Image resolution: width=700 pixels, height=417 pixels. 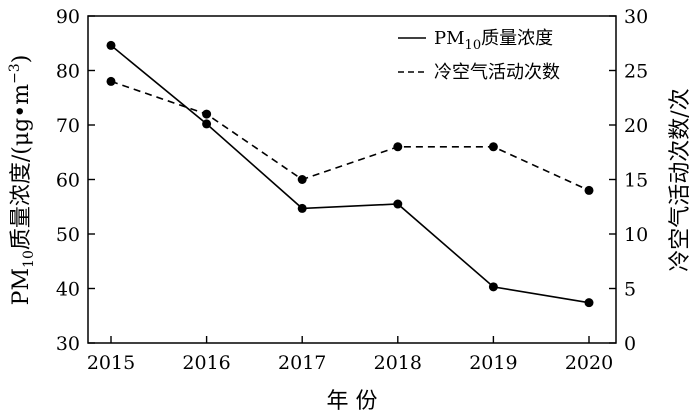 What do you see at coordinates (636, 126) in the screenshot?
I see `right-tick-label: 20` at bounding box center [636, 126].